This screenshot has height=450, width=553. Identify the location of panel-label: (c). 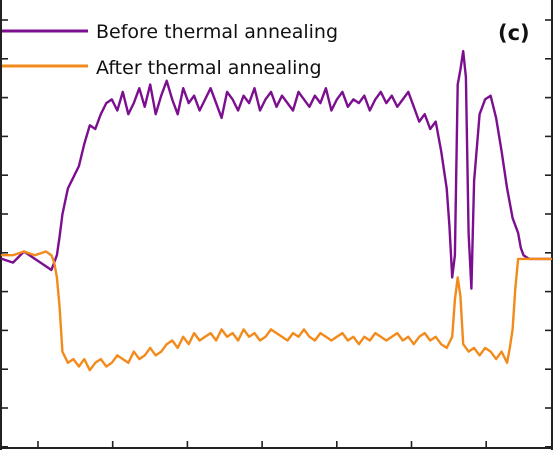
(514, 33).